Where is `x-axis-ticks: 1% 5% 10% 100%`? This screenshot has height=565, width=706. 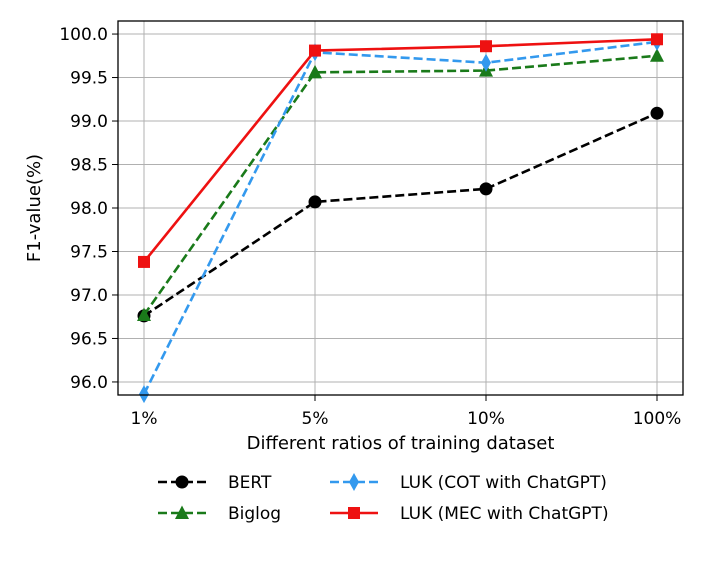
x-axis-ticks: 1% 5% 10% 100% is located at coordinates (406, 412).